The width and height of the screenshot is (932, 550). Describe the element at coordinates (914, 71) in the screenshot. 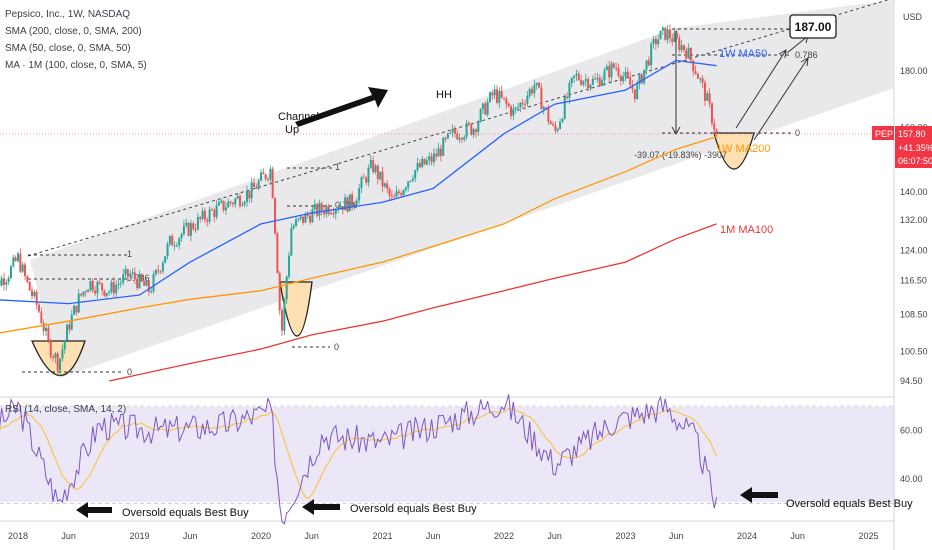

I see `price-tick-label: 180.00` at that location.